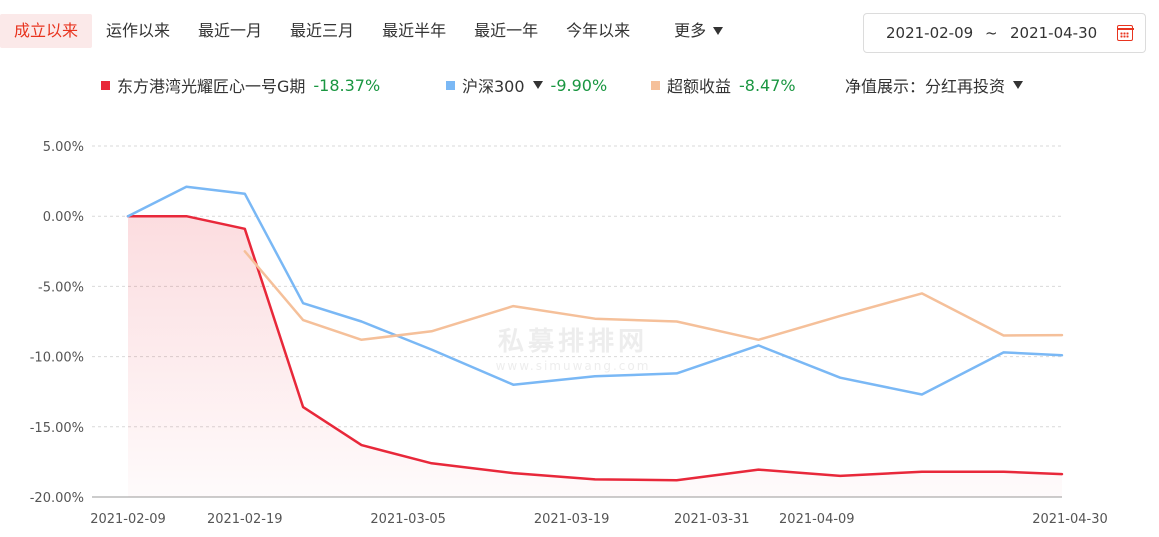 Image resolution: width=1159 pixels, height=537 pixels. I want to click on y-tick-label: -15.00%, so click(57, 428).